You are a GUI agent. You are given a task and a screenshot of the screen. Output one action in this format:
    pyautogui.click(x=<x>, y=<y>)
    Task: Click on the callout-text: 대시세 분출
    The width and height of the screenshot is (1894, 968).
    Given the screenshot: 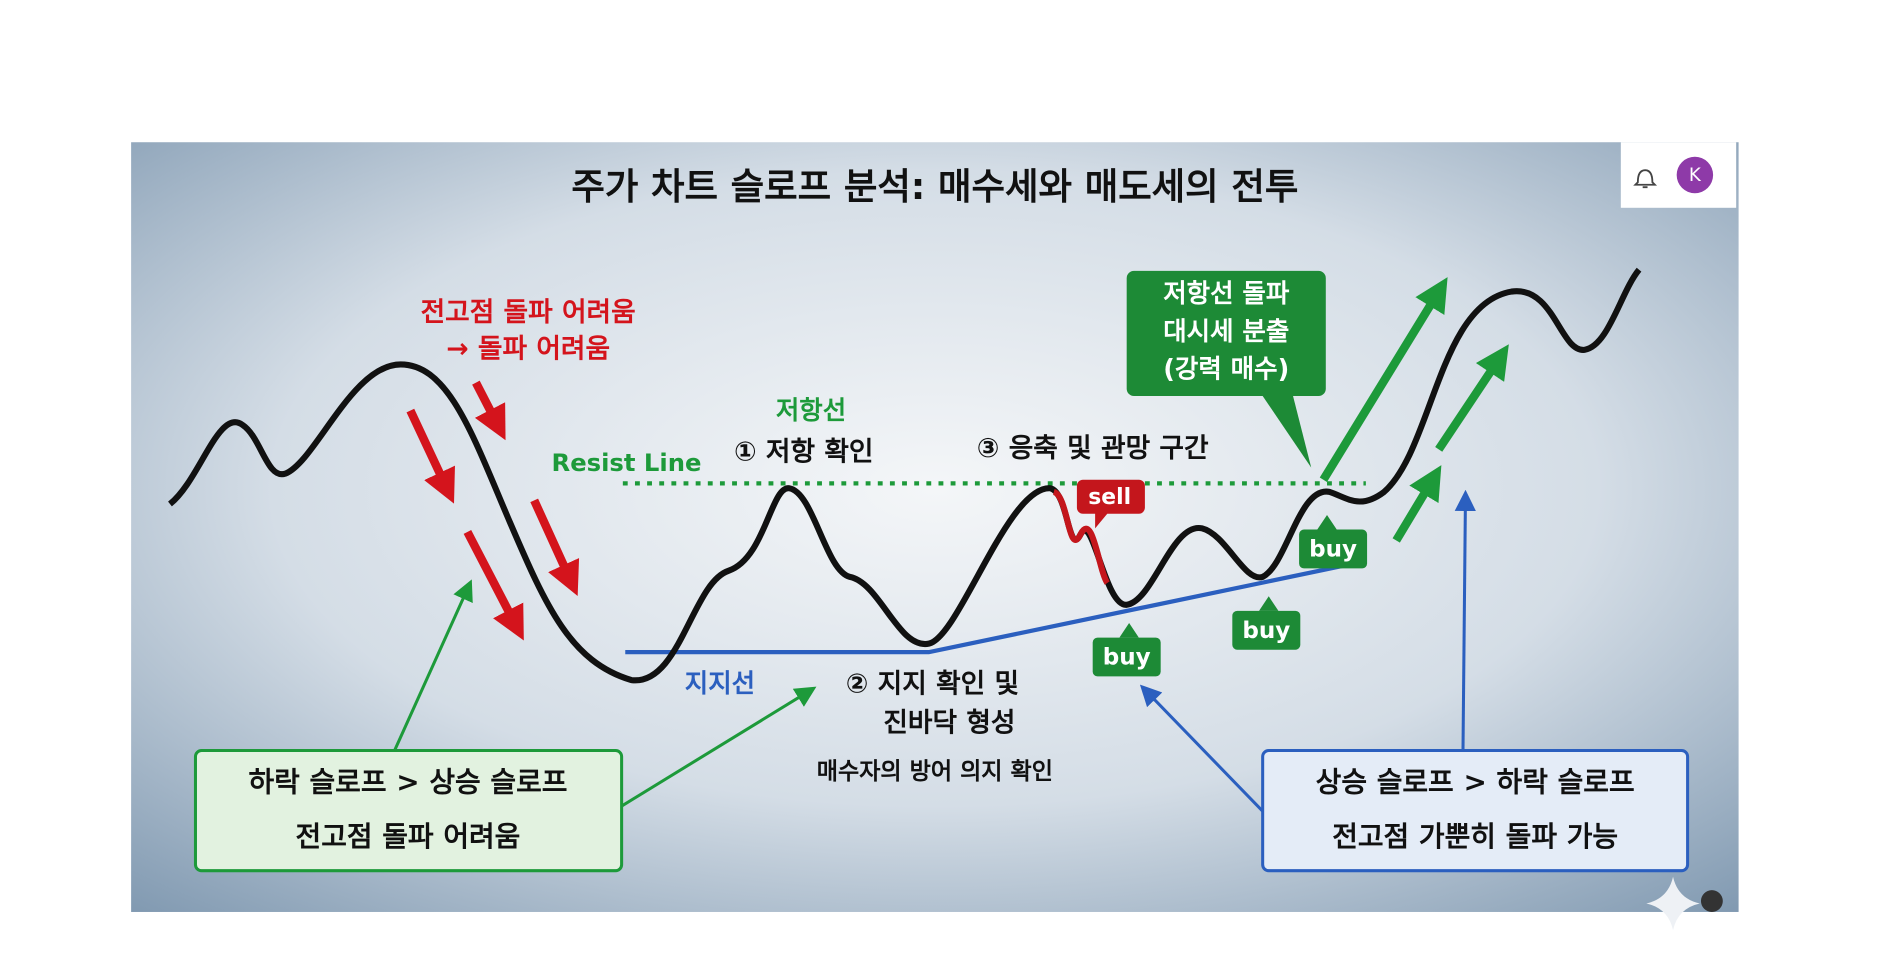 What is the action you would take?
    pyautogui.click(x=1226, y=332)
    